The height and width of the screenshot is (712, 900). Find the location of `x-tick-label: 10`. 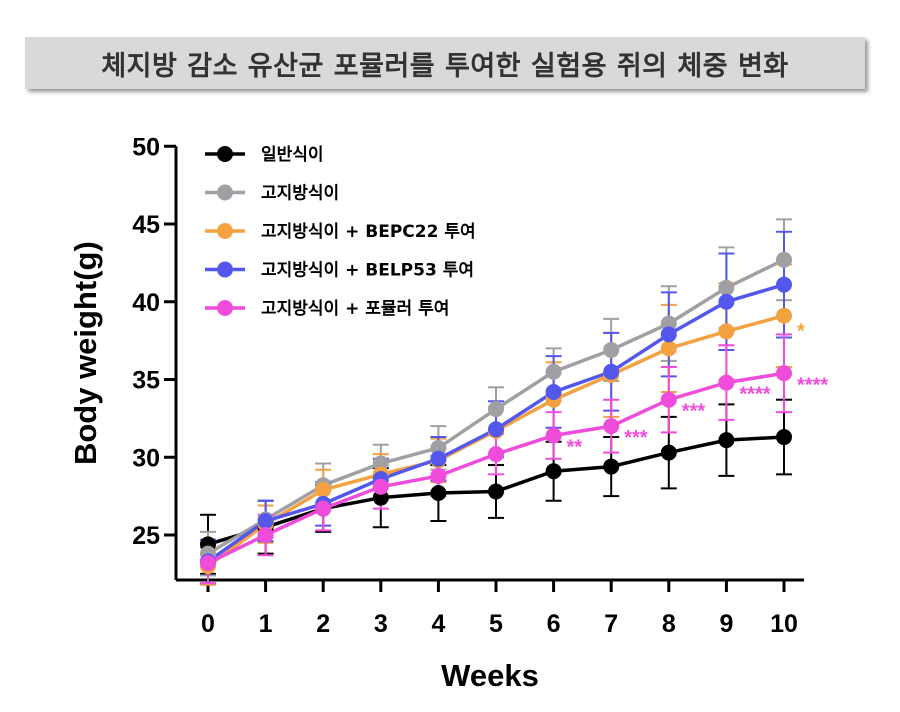

x-tick-label: 10 is located at coordinates (784, 624).